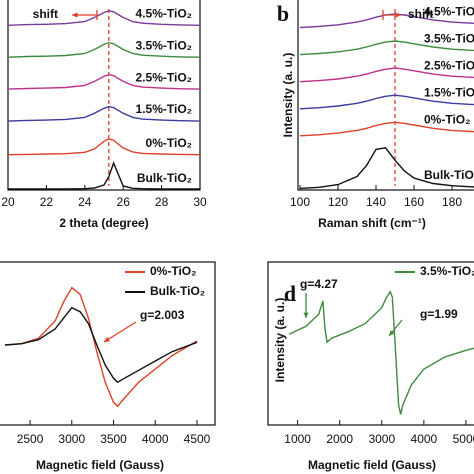 This screenshot has width=474, height=474. What do you see at coordinates (372, 223) in the screenshot?
I see `x-axis-label: Raman shift (cm⁻¹)` at bounding box center [372, 223].